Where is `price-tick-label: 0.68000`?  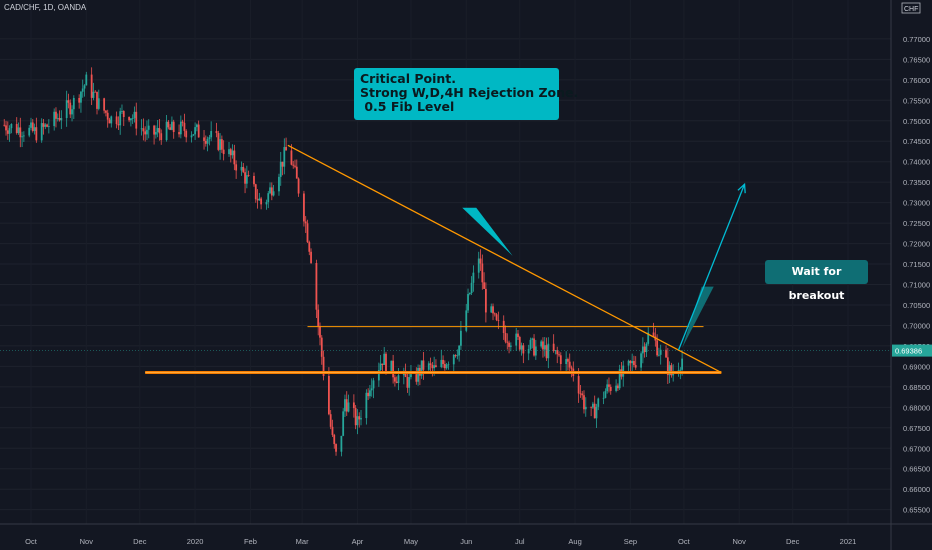 price-tick-label: 0.68000 is located at coordinates (916, 407).